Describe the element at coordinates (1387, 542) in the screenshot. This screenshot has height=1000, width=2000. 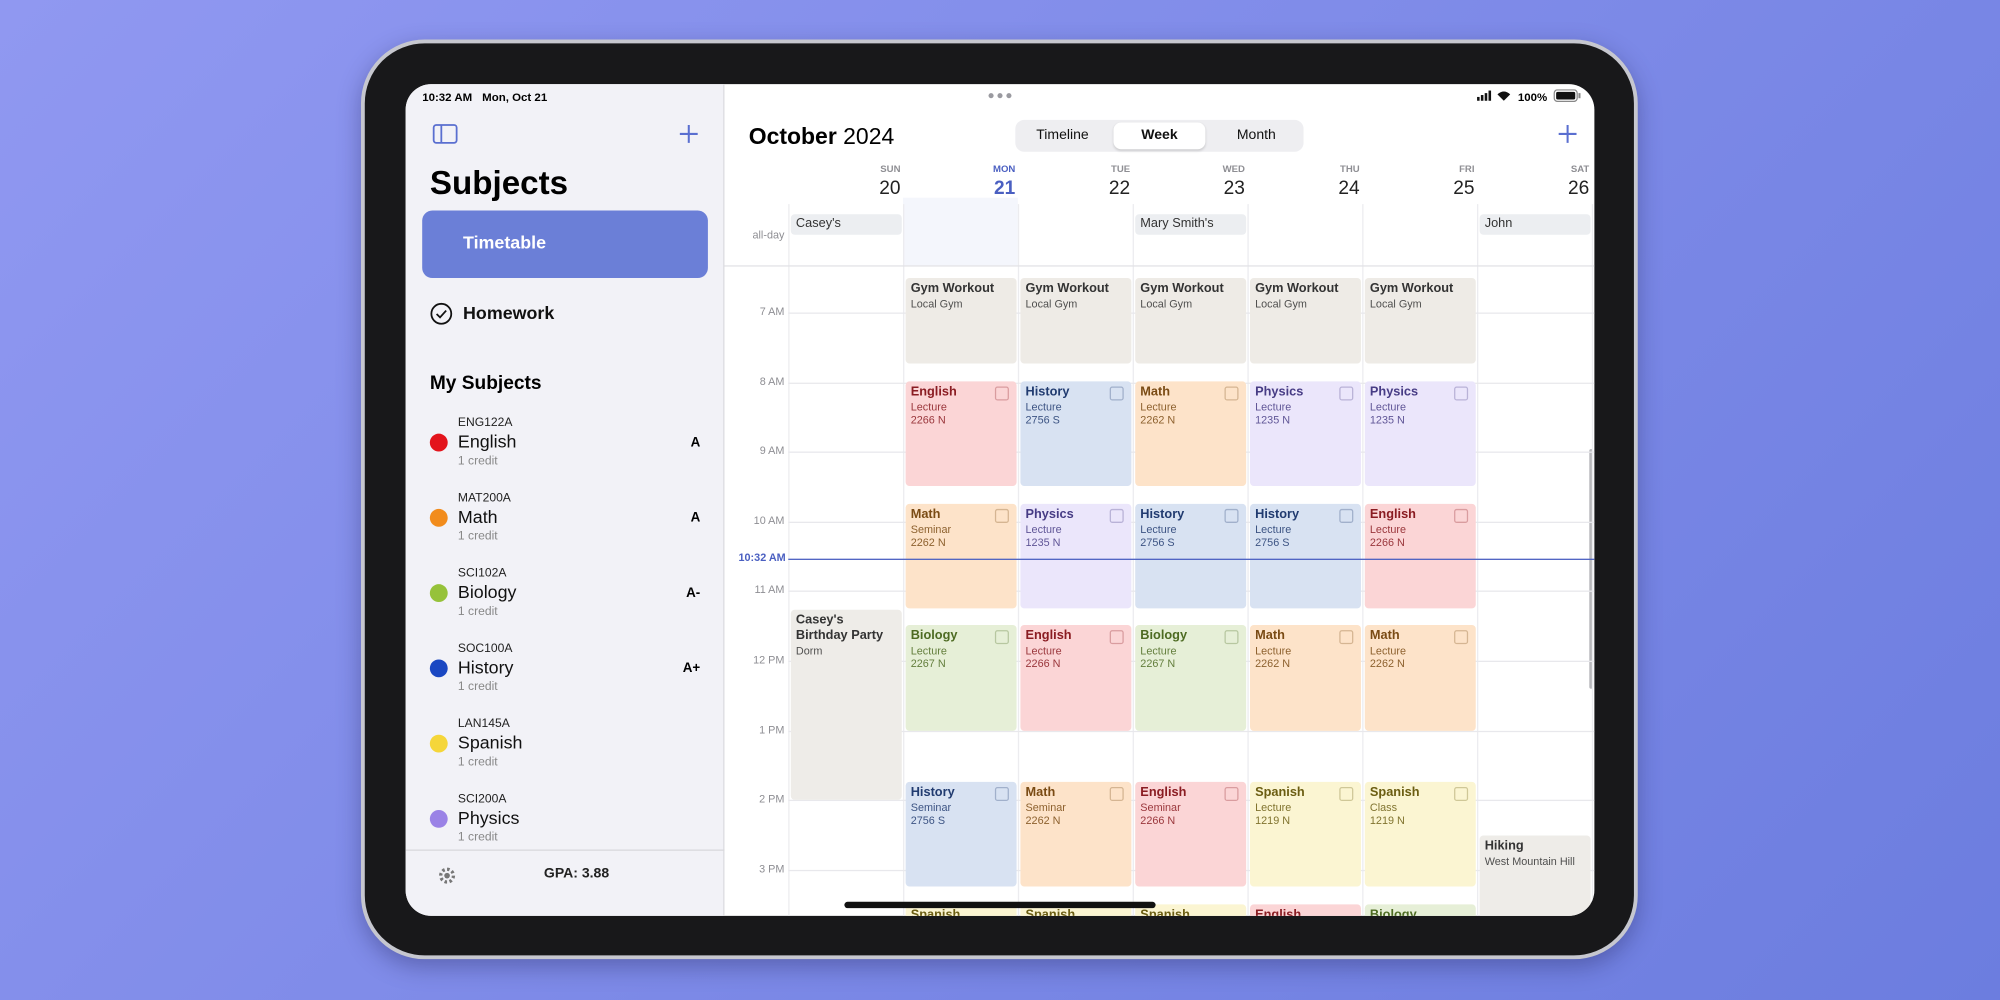
I see `event-detail: 2266 N` at that location.